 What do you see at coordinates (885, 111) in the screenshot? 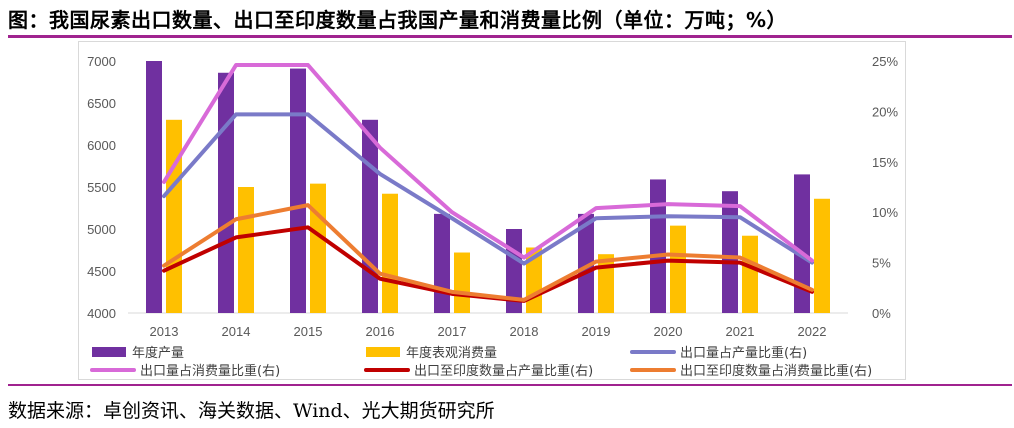
I see `y-right-tick-label: 20%` at bounding box center [885, 111].